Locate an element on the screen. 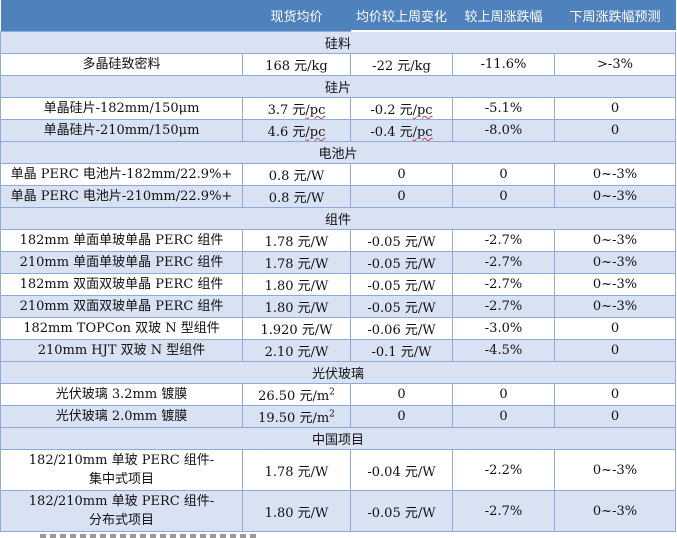  product-name-cell: 182mm 单面单玻单晶 PERC 组件 is located at coordinates (121, 240).